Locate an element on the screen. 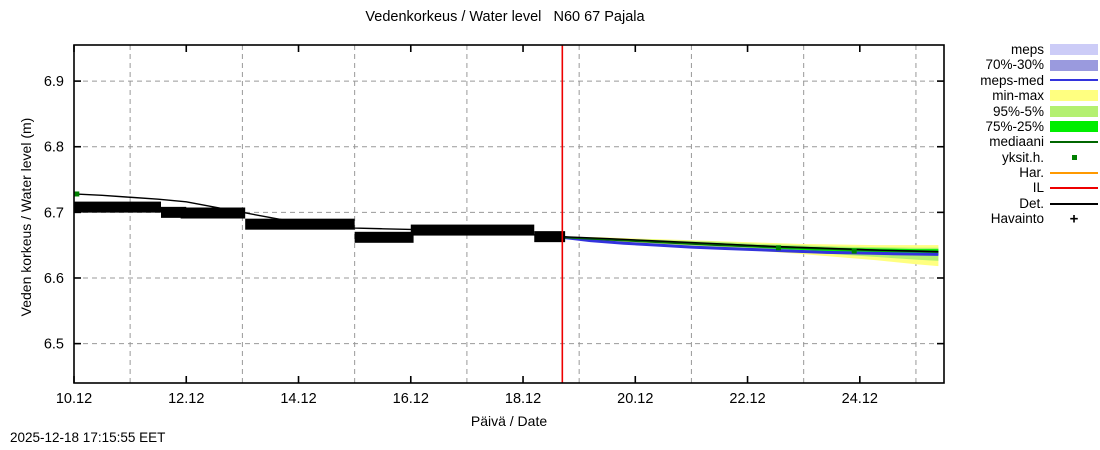 Image resolution: width=1100 pixels, height=450 pixels. x-axis-title: Päivä / Date is located at coordinates (509, 421).